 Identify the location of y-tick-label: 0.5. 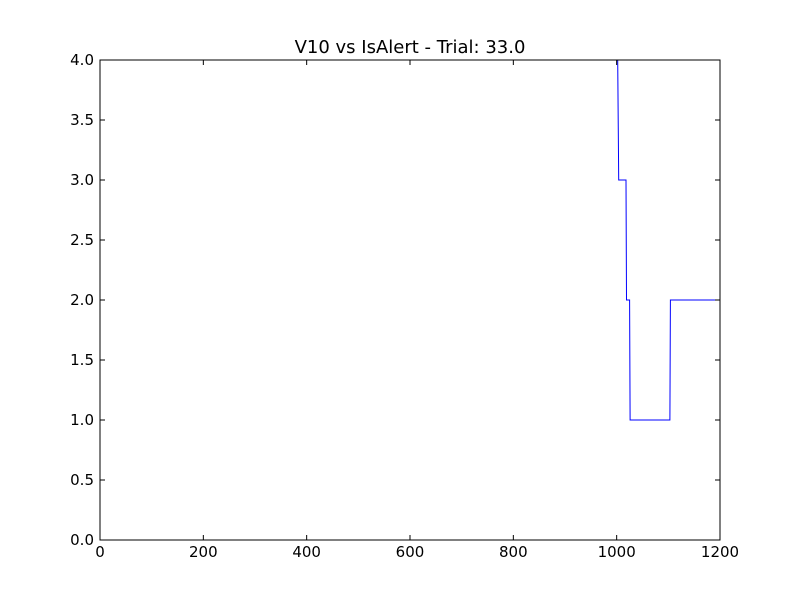
(82, 480).